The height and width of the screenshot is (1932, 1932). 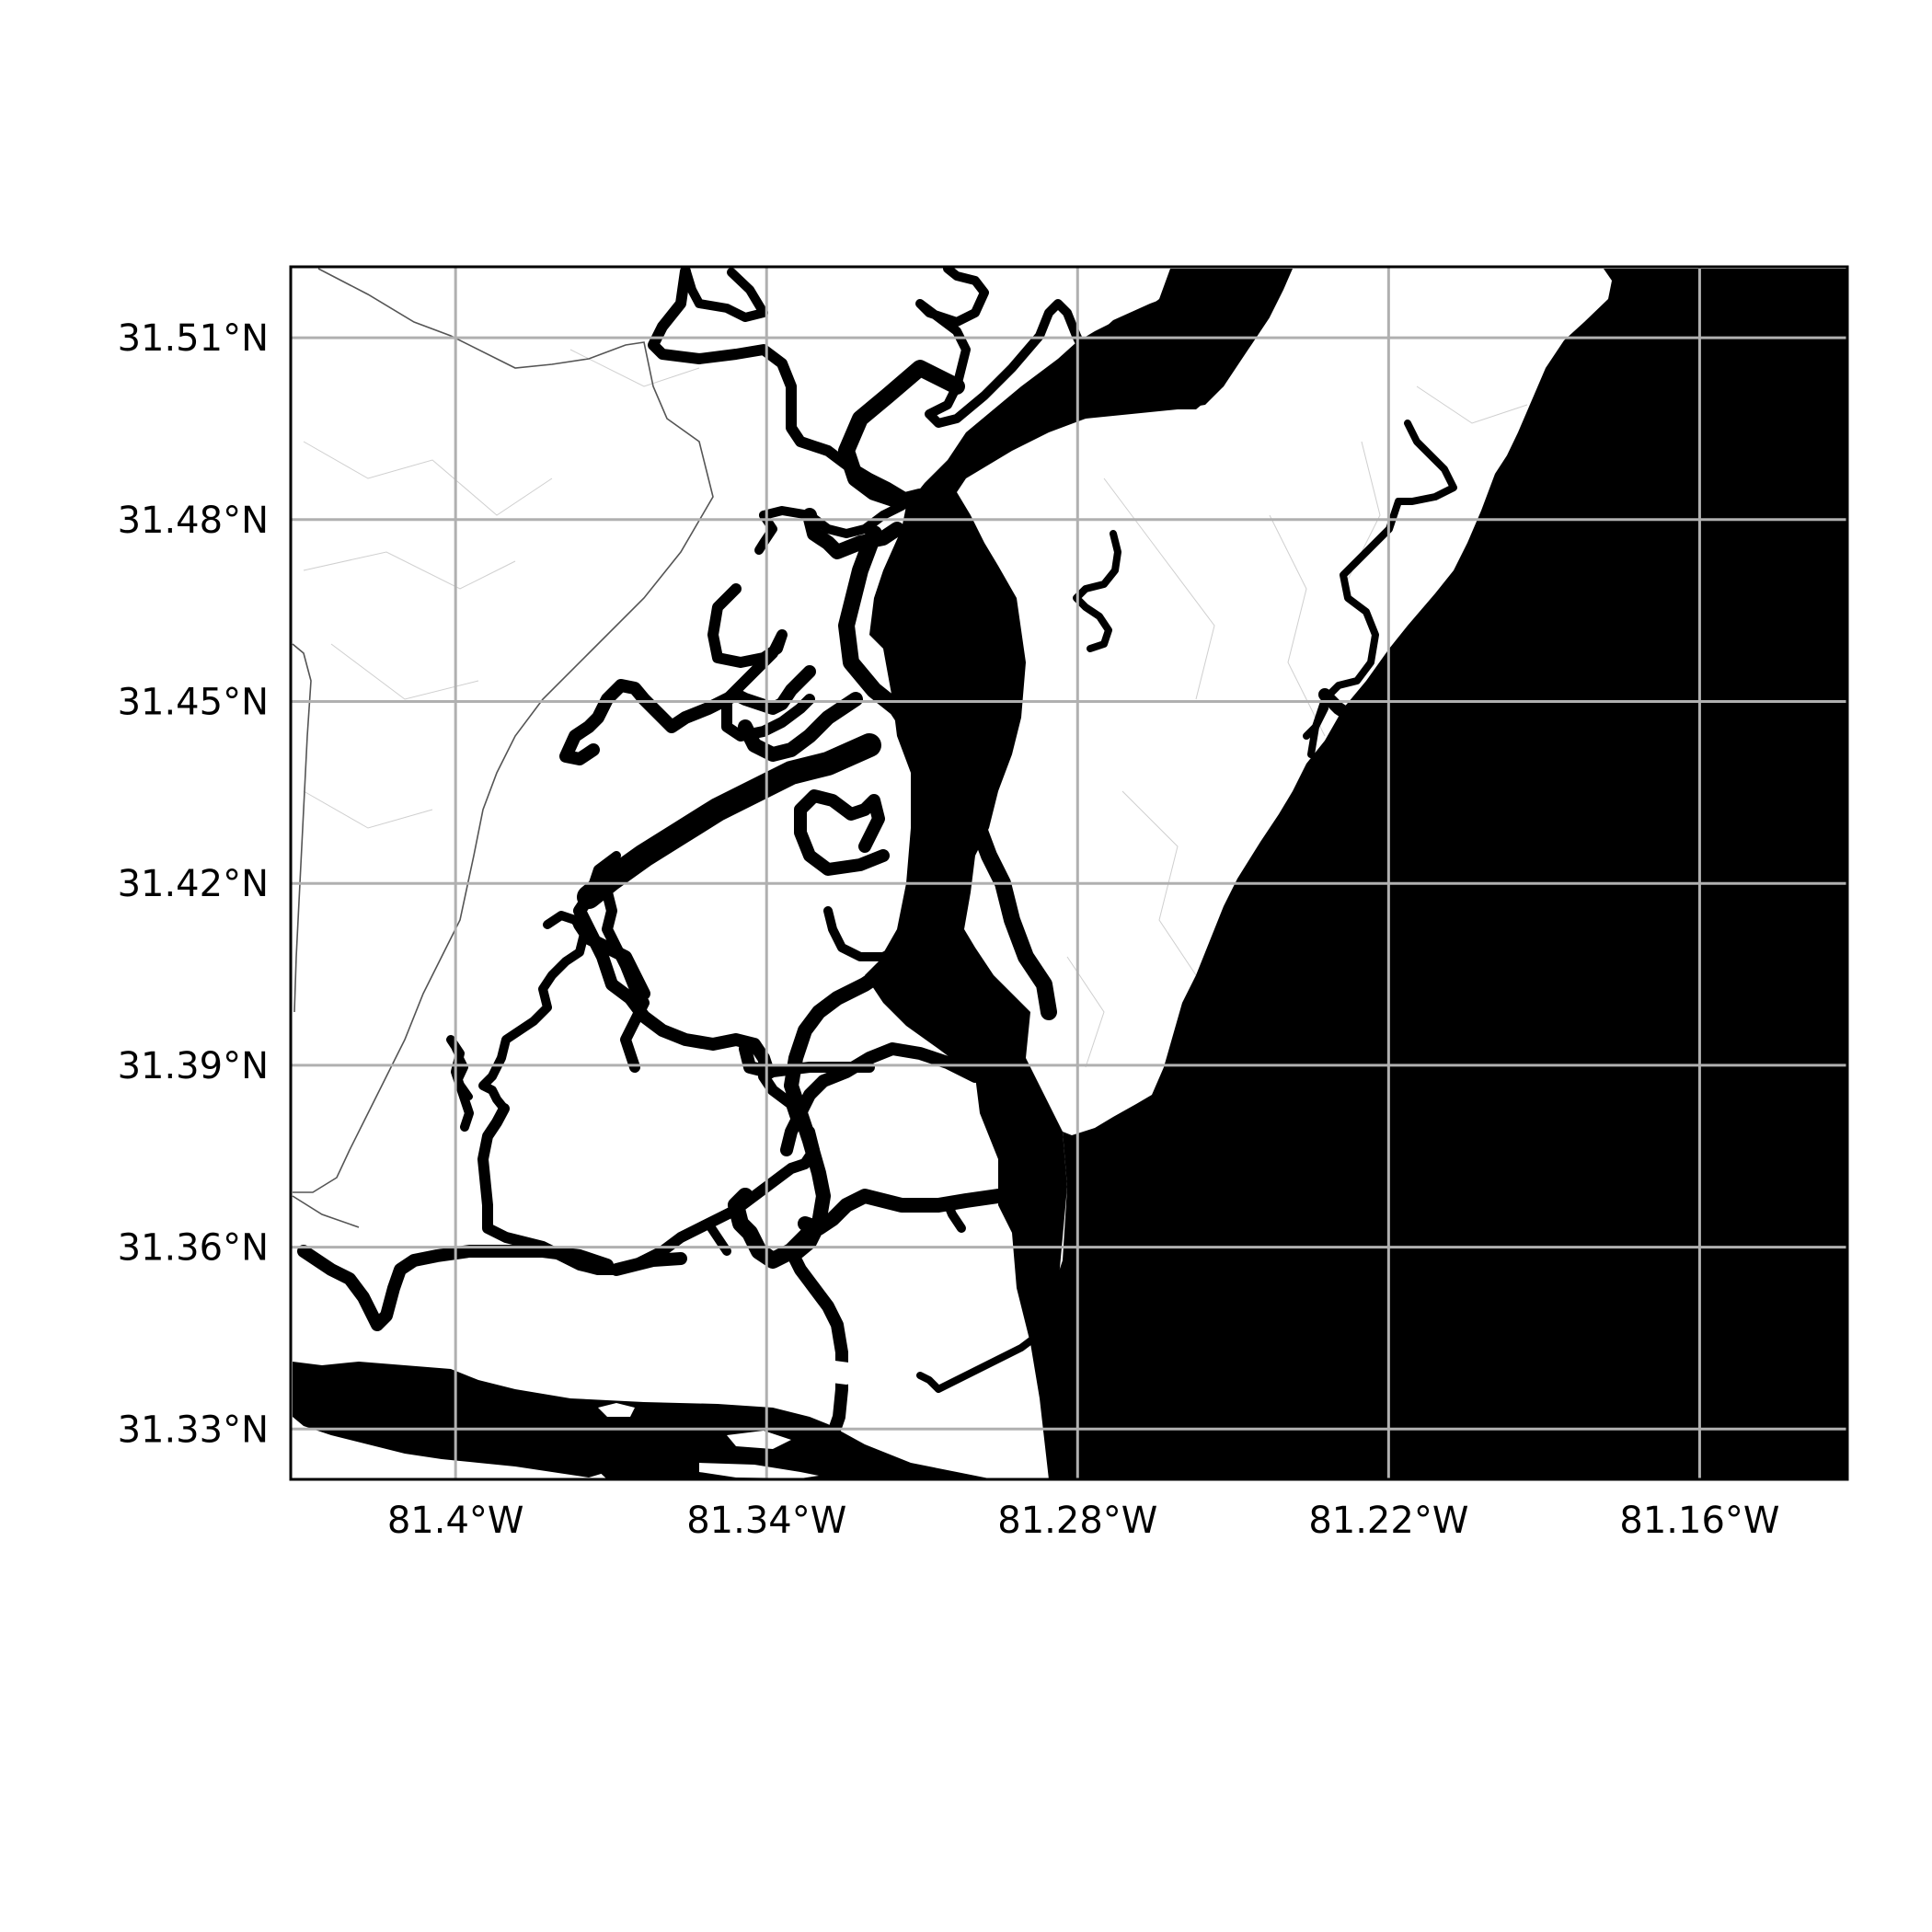 I want to click on fort-king-road, so click(x=326, y=1211).